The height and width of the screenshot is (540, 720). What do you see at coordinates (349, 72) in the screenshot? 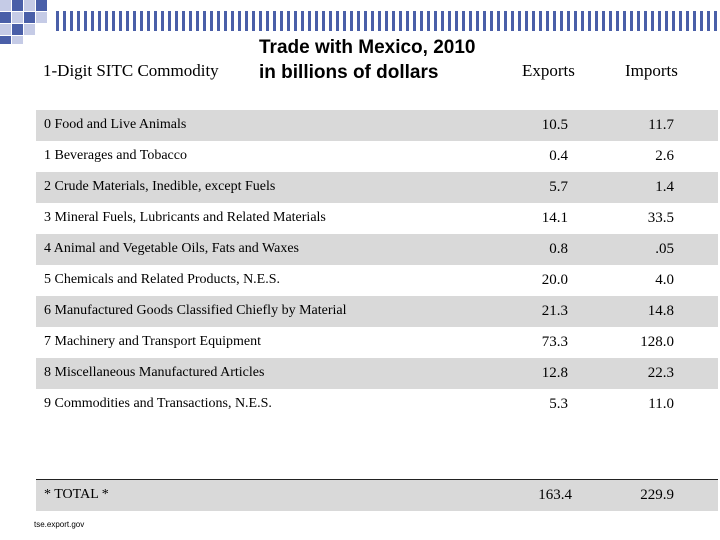
I see `title-line-2: in billions of dollars` at bounding box center [349, 72].